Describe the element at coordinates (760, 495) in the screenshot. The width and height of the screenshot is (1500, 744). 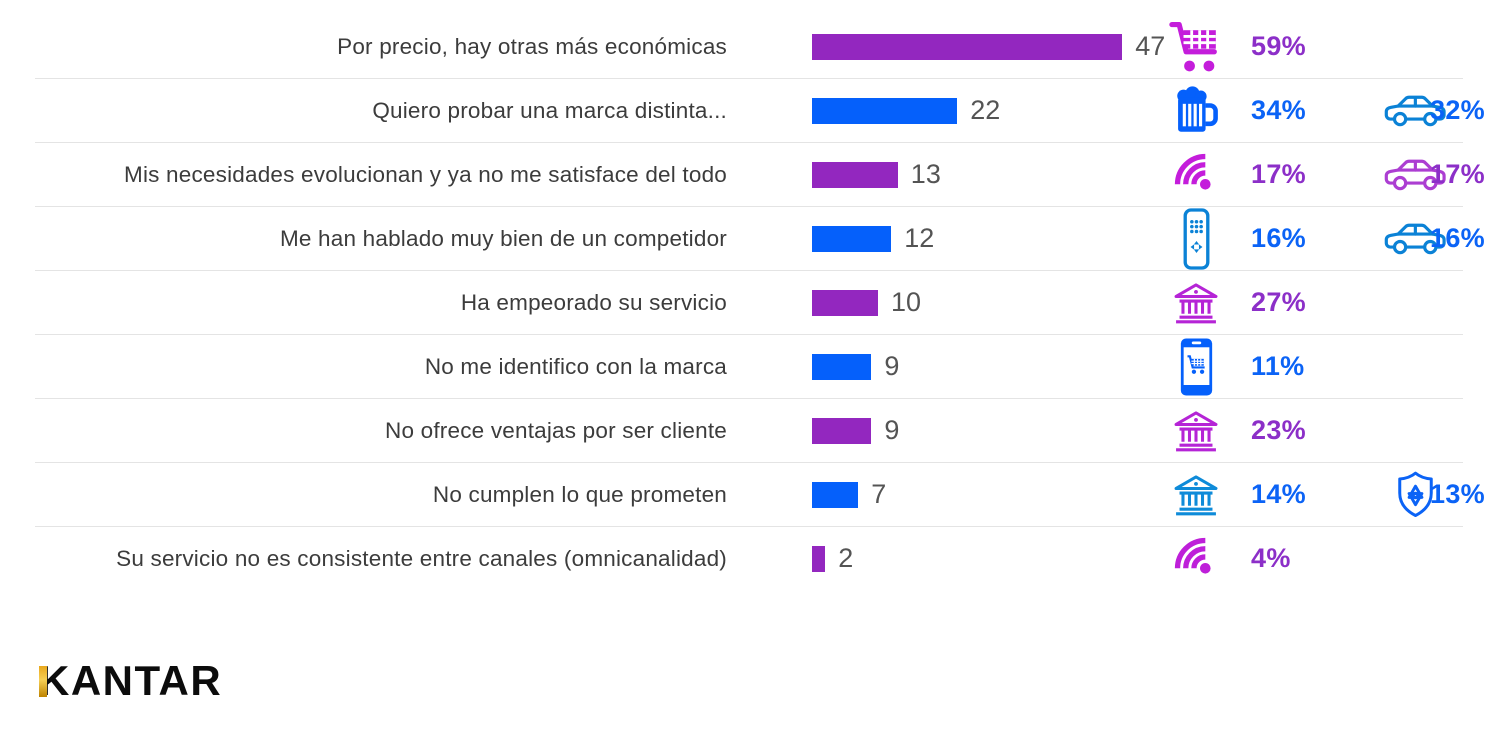
I see `chart-row: No cumplen lo que prometen 7 14% 13%` at that location.